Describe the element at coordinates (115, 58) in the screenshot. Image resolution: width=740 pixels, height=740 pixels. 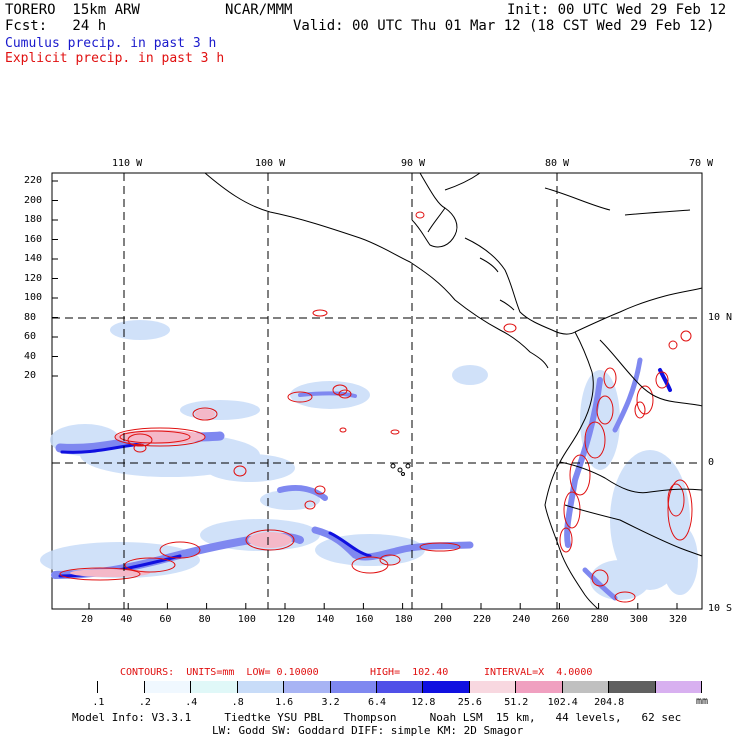
I see `explicit-field-label: Explicit precip. in past 3 h` at that location.